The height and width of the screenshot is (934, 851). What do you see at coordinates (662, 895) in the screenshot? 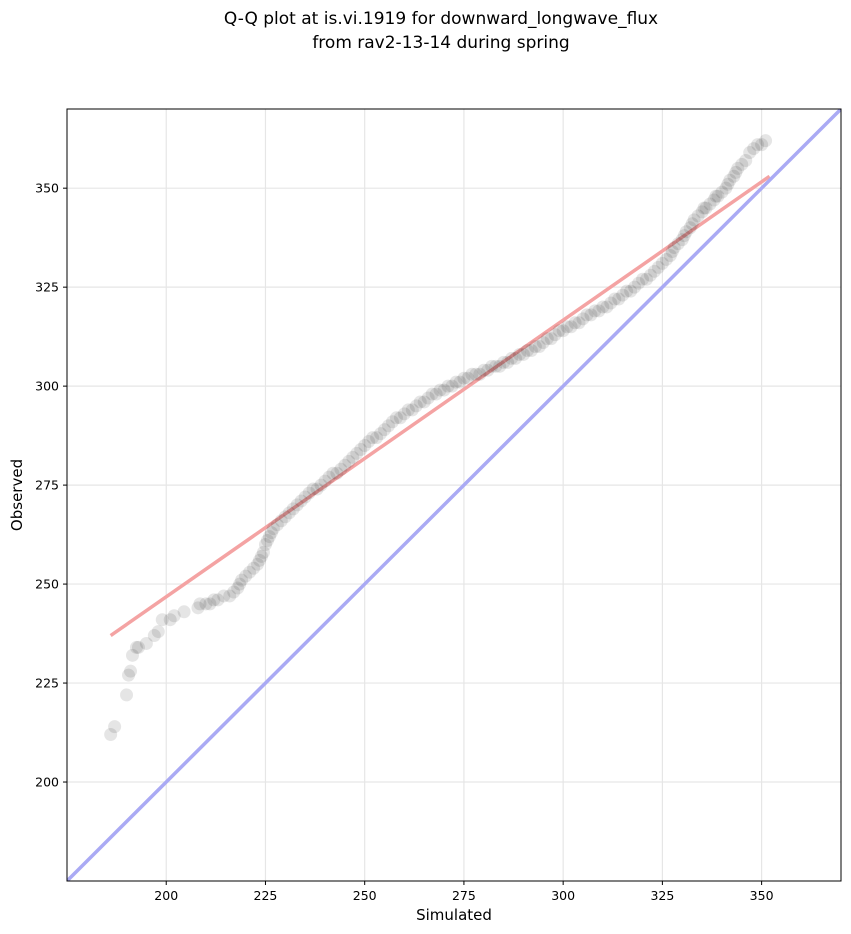
I see `x-tick-label: 325` at bounding box center [662, 895].